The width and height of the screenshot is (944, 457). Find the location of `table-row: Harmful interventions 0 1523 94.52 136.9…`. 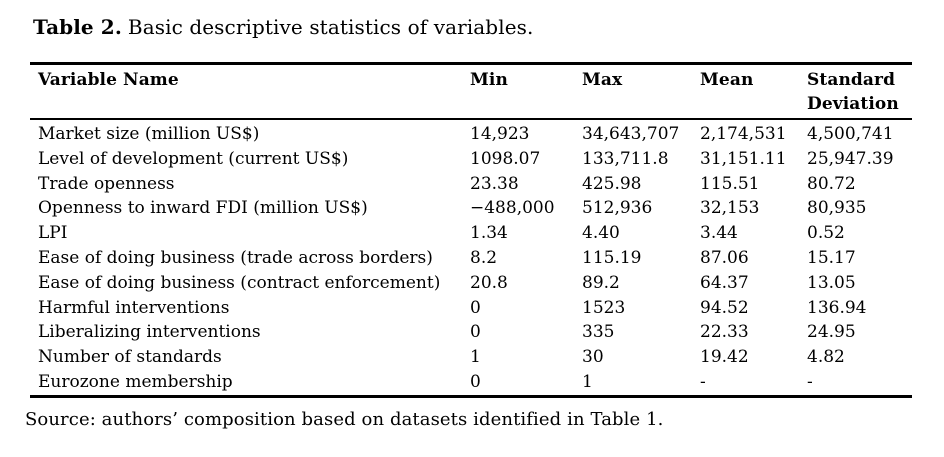

table-row: Harmful interventions 0 1523 94.52 136.9… is located at coordinates (471, 308).